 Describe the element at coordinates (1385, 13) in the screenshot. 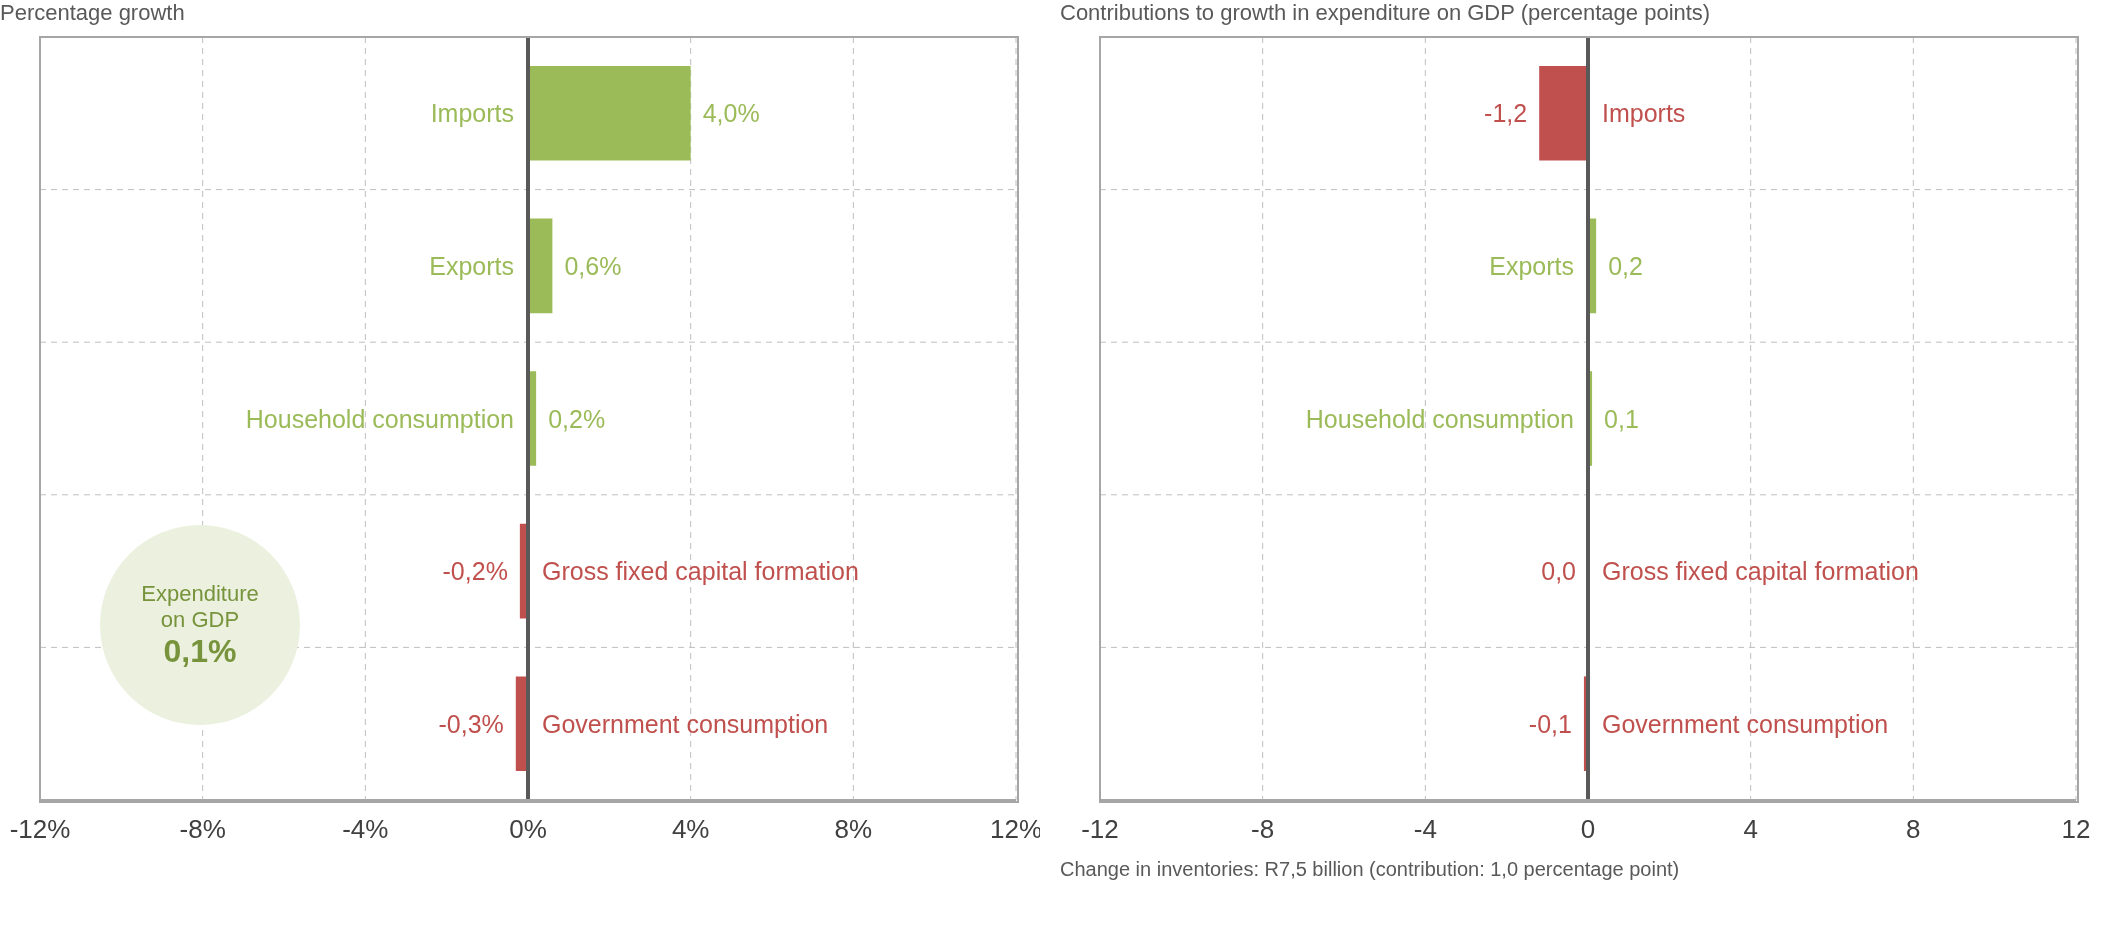

I see `chart-title: Contributions to growth in expenditure on GDP (percentage points)` at that location.